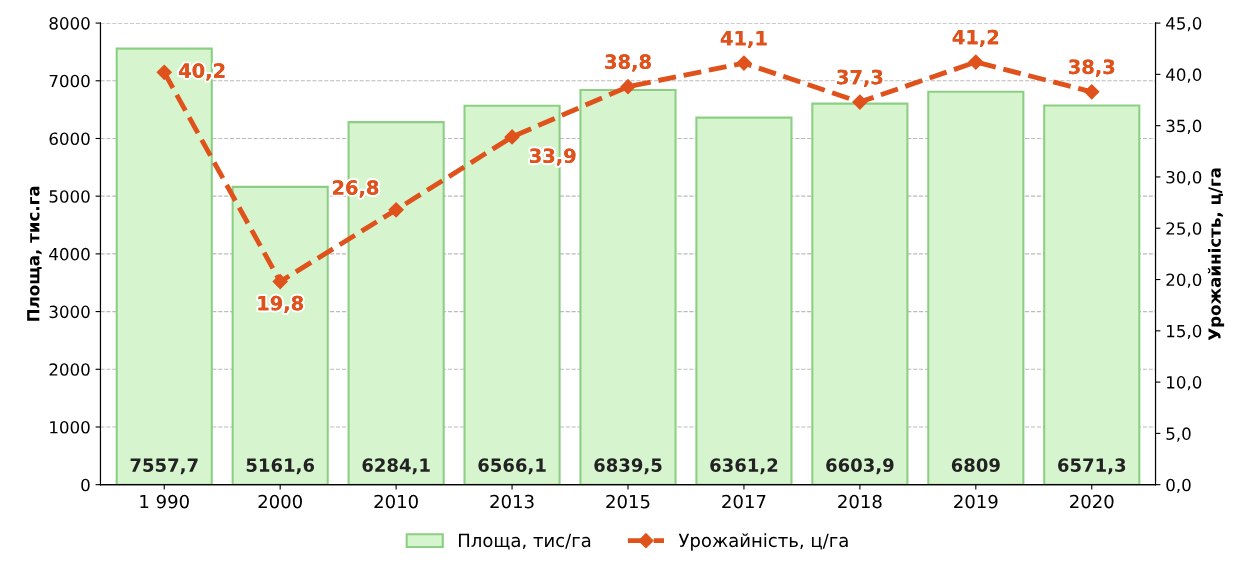 The height and width of the screenshot is (577, 1256). Describe the element at coordinates (1216, 254) in the screenshot. I see `y2-axis-title: Урожайність, ц/га` at that location.